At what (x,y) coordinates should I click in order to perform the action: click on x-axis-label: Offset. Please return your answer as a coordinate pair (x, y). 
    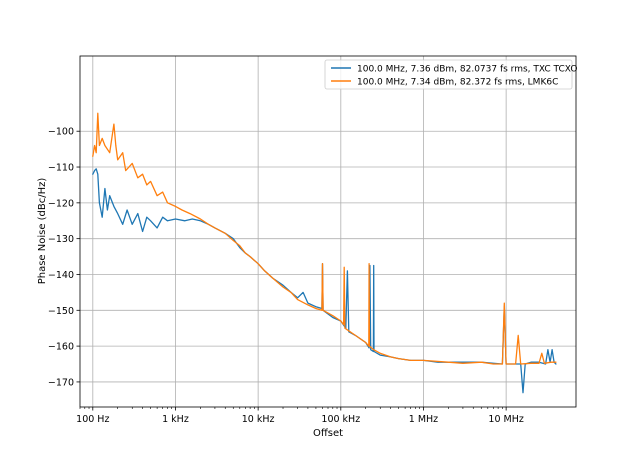
    Looking at the image, I should click on (328, 433).